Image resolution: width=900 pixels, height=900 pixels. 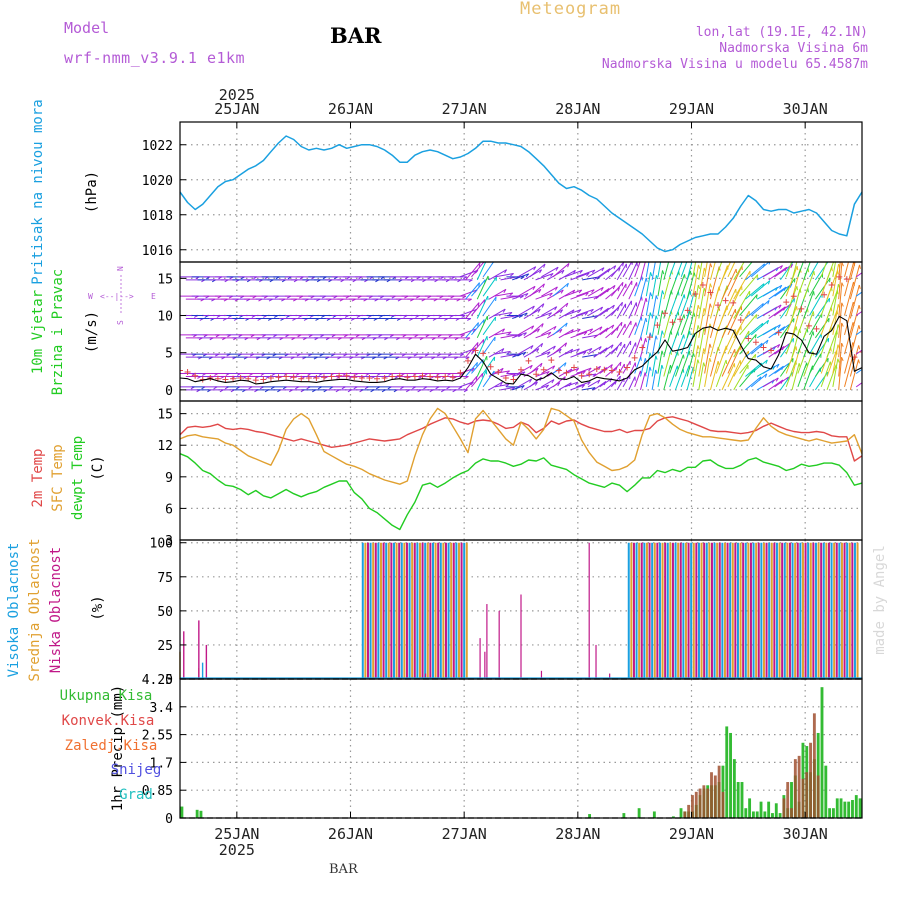 I want to click on meteogram-title: Meteogram, so click(x=571, y=9).